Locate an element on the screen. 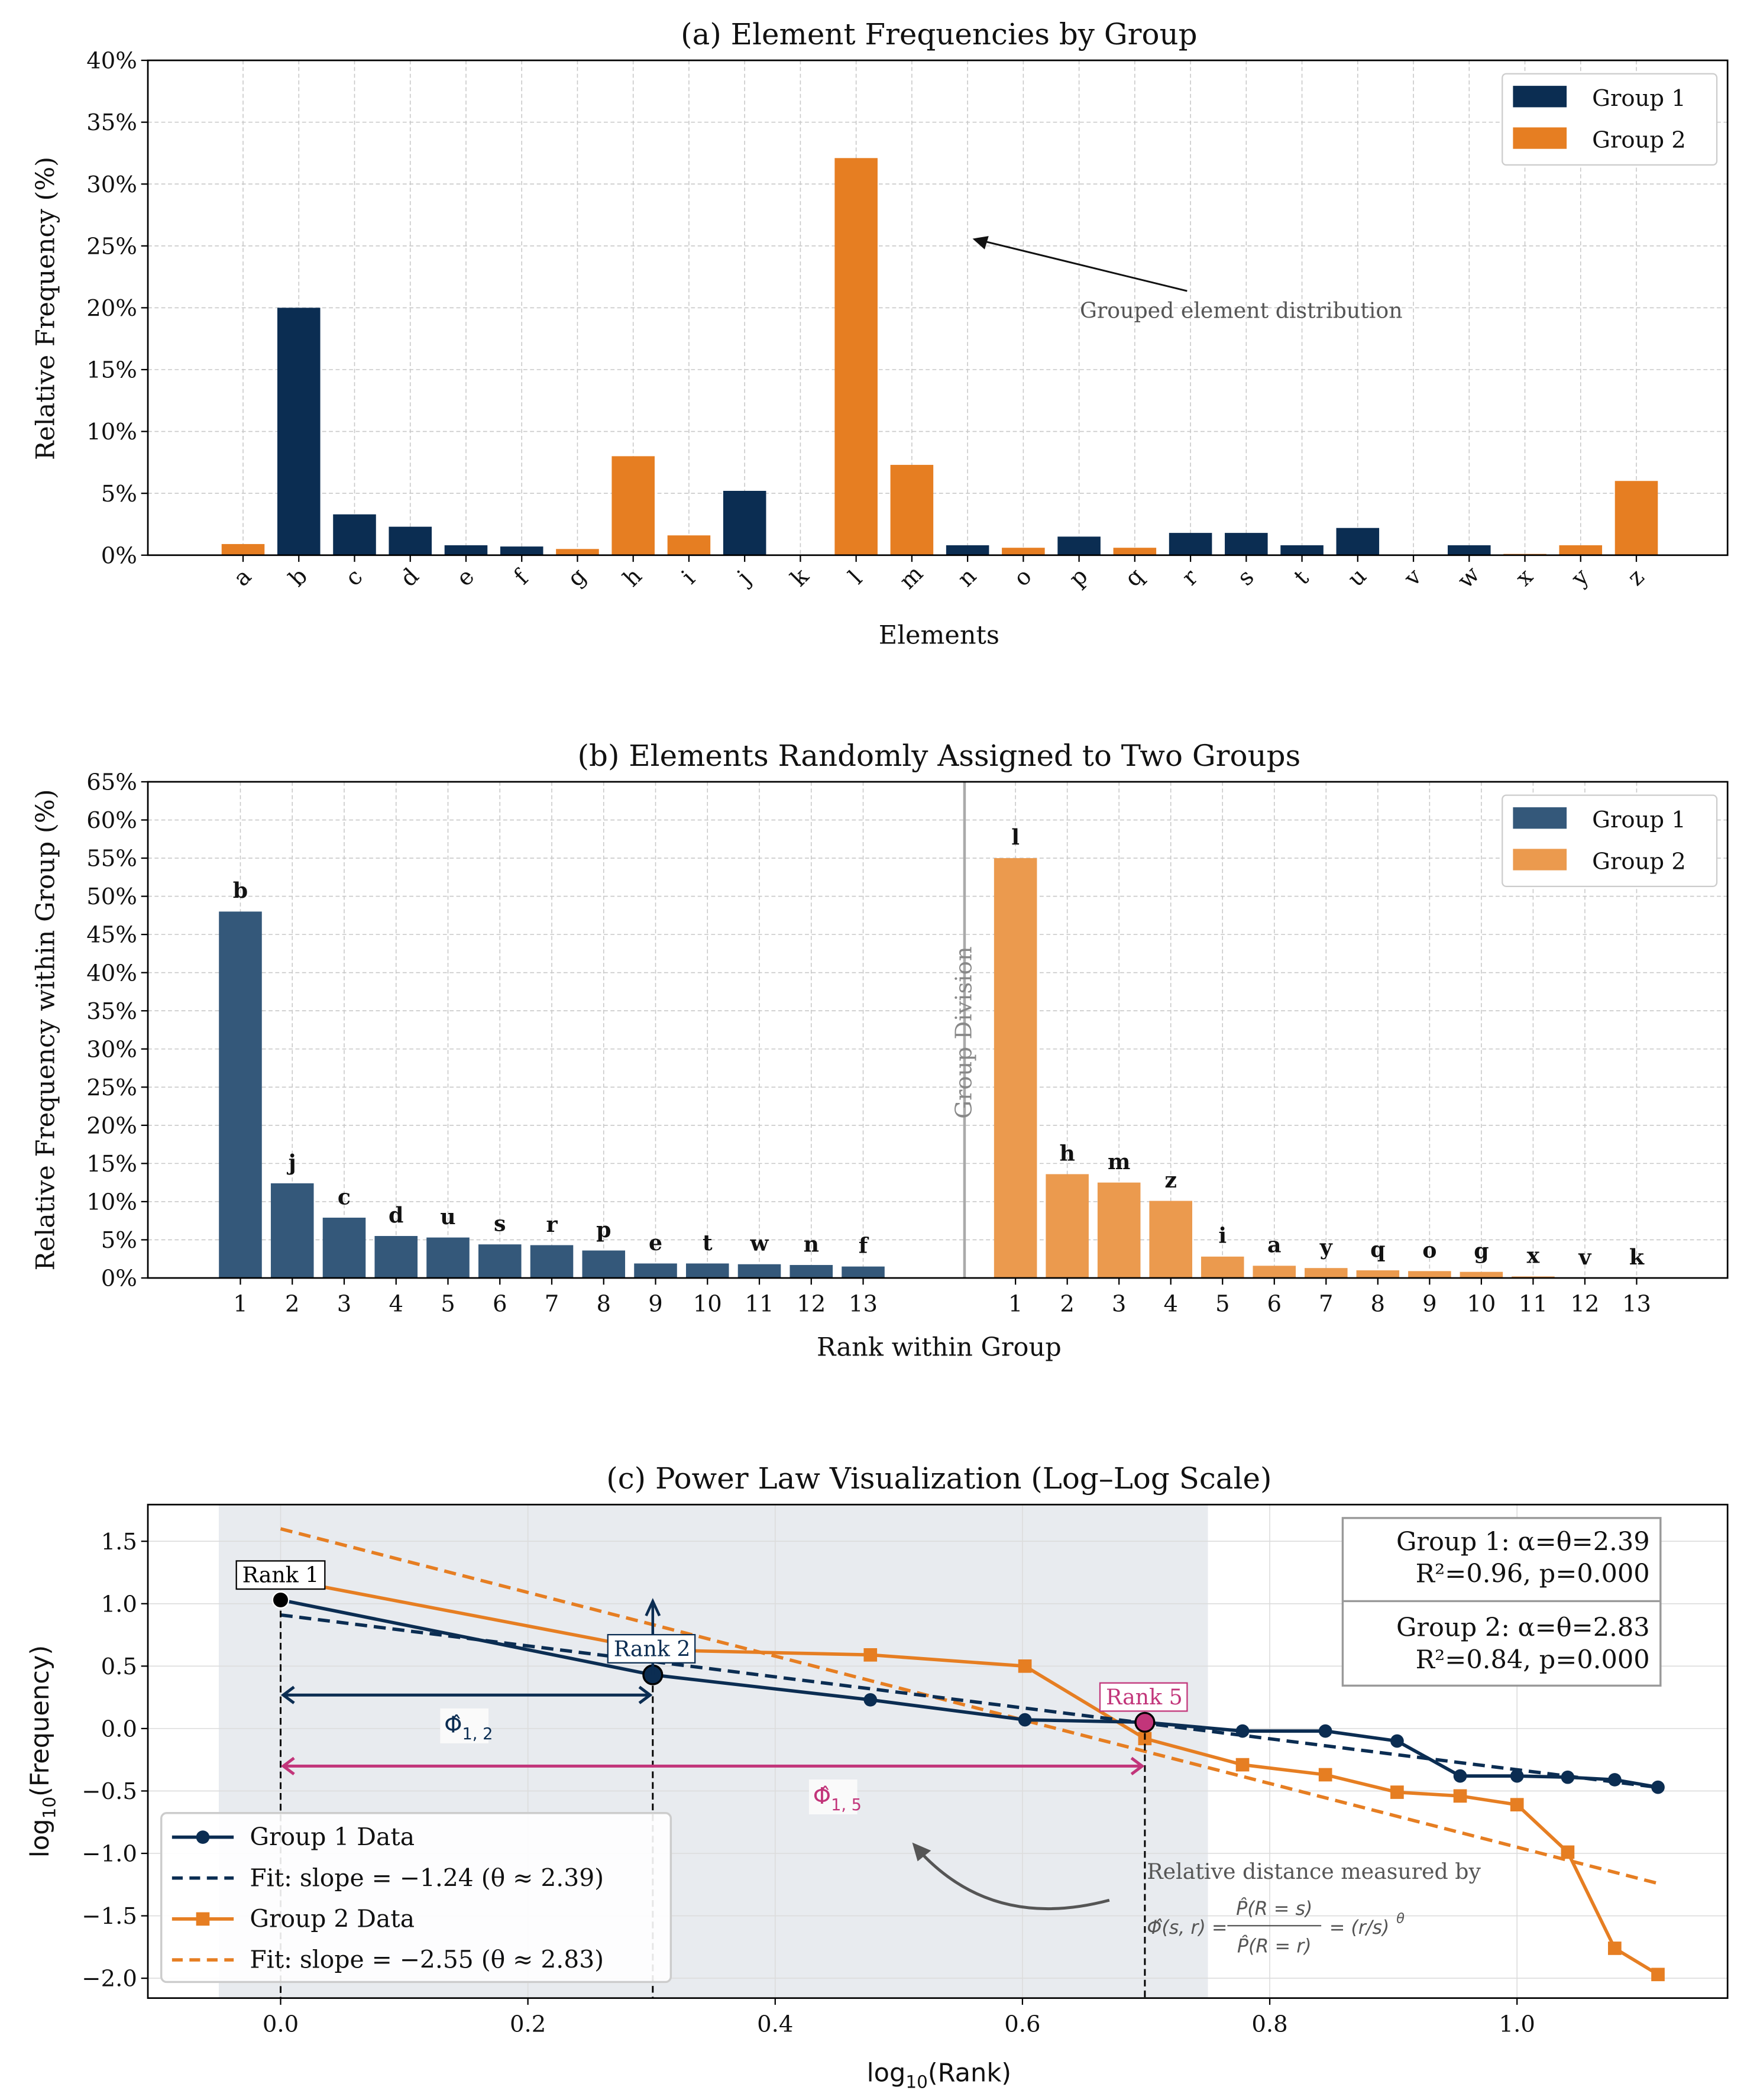 This screenshot has width=1744, height=2100. y-tick-label: 50% is located at coordinates (111, 897).